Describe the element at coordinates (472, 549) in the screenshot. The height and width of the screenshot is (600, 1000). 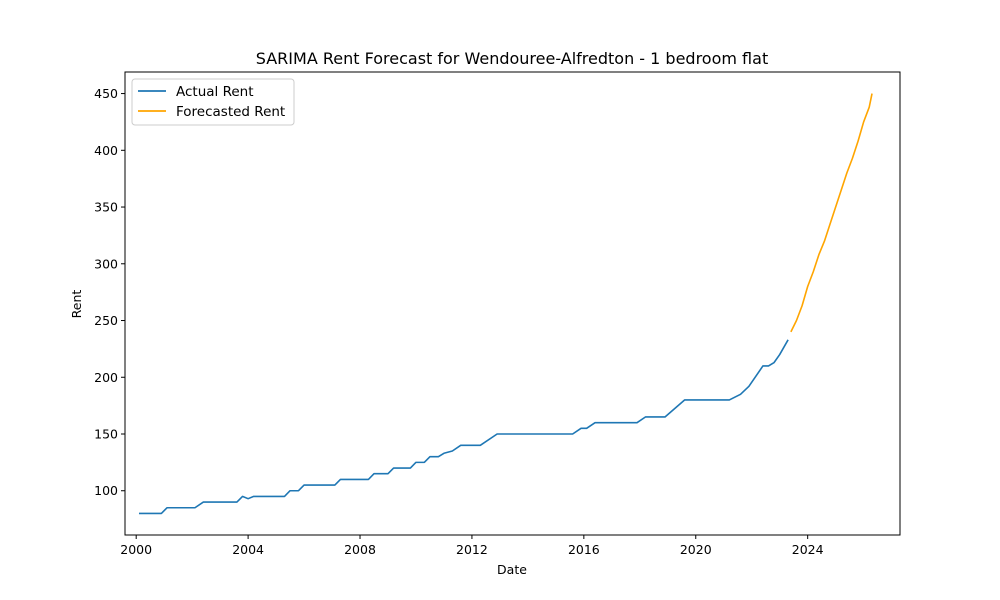
I see `x-tick-label: 2012` at that location.